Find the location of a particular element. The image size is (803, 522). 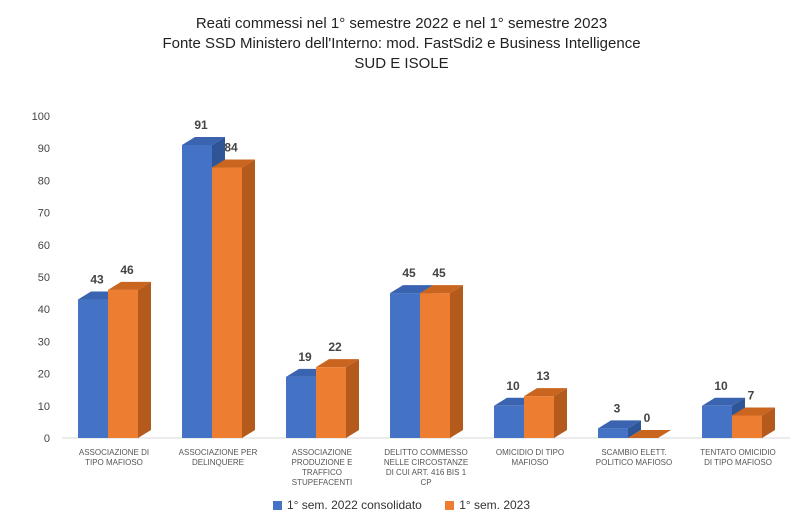

legend-label-2022: 1° sem. 2022 consolidato is located at coordinates (354, 505).